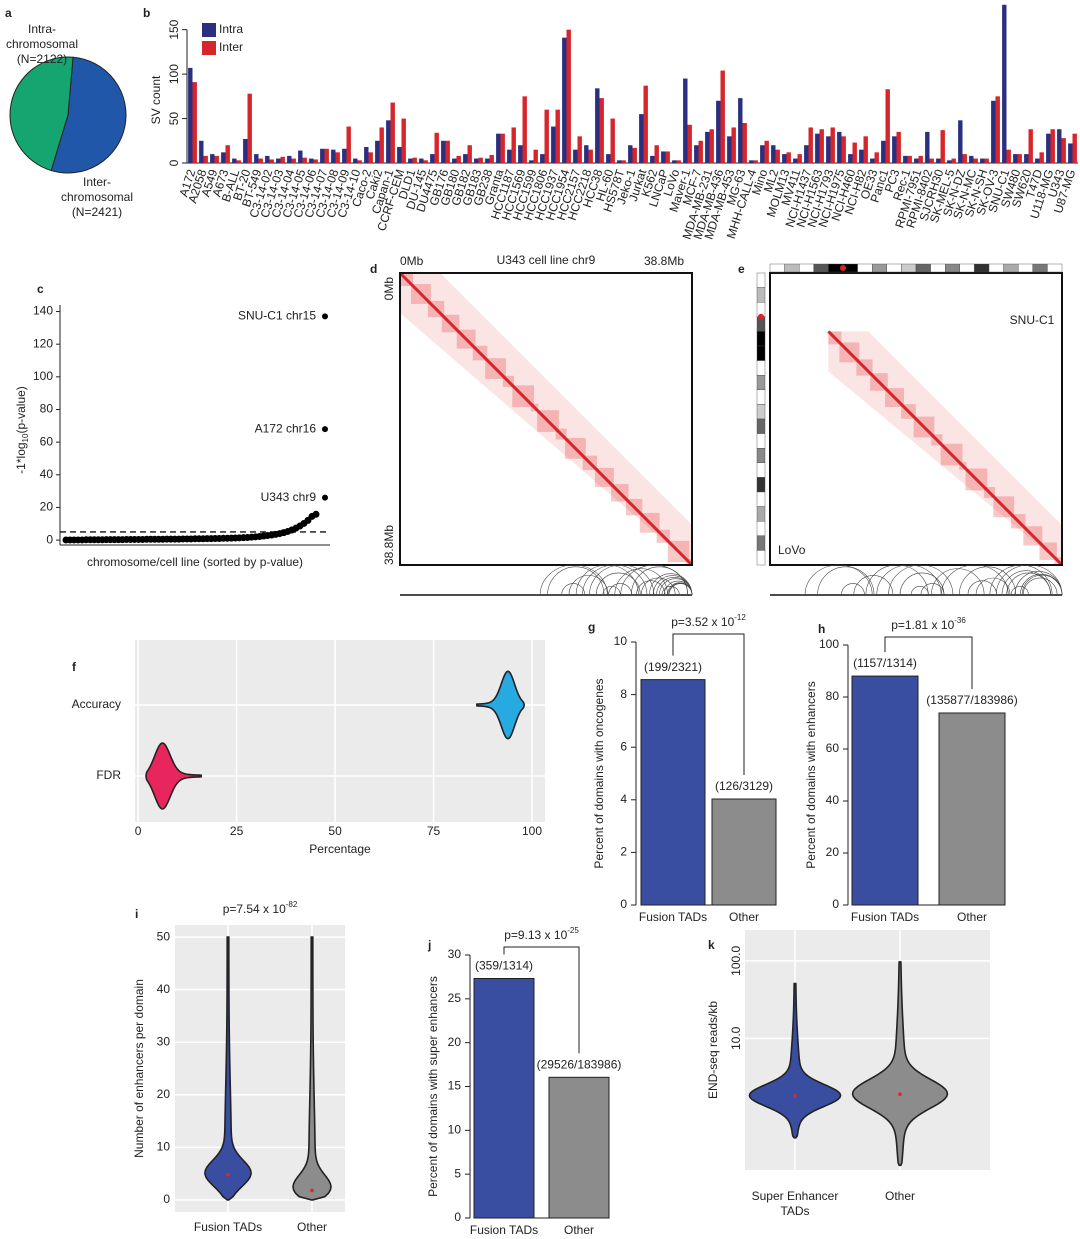  What do you see at coordinates (41, 114) in the screenshot?
I see `pie-slice` at bounding box center [41, 114].